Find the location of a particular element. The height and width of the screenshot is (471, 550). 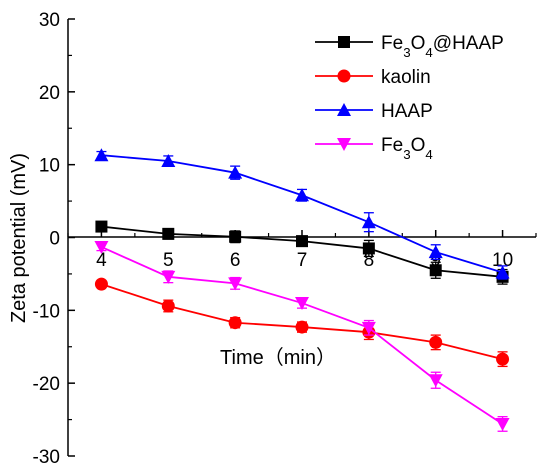

x-tick-label: 6 is located at coordinates (235, 260).